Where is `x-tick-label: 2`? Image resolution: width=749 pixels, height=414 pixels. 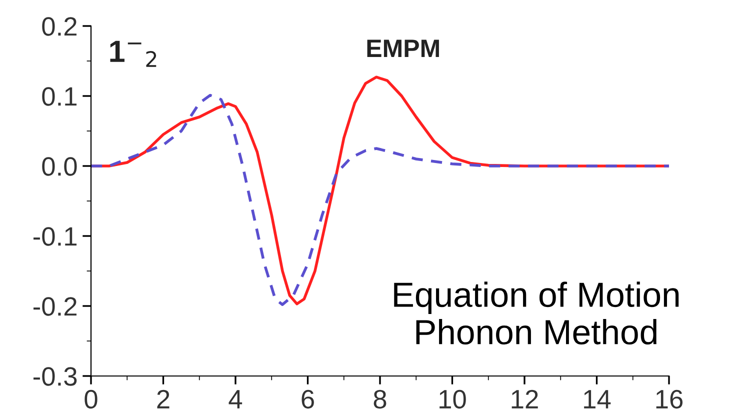
x-tick-label: 2 is located at coordinates (163, 399).